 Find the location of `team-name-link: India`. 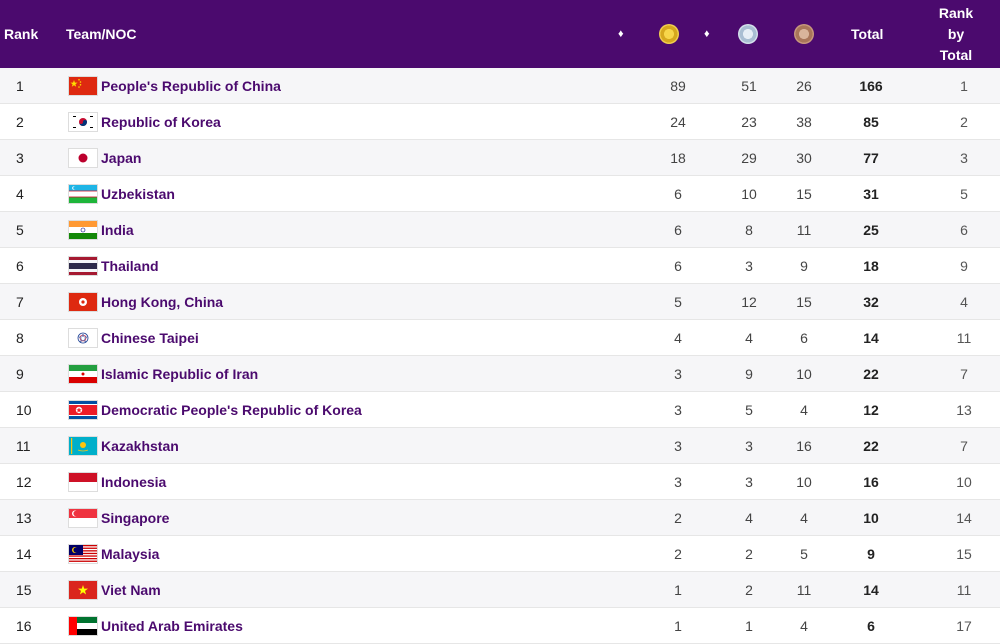

team-name-link: India is located at coordinates (117, 229).